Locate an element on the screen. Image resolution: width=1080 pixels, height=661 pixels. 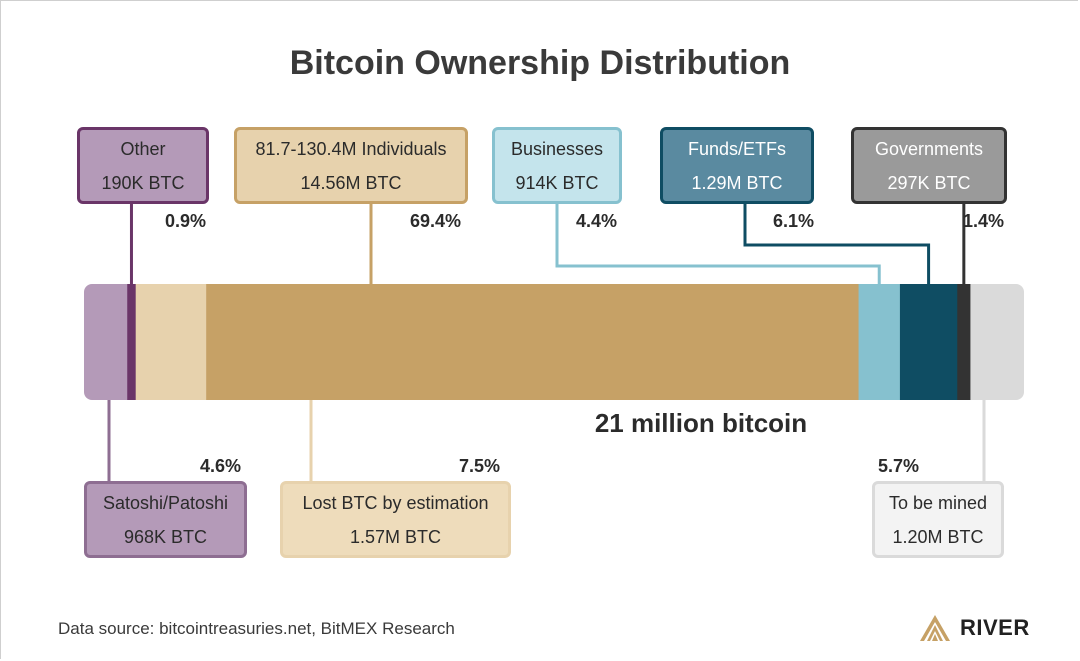
percent-label-funds: 6.1% is located at coordinates (794, 221).